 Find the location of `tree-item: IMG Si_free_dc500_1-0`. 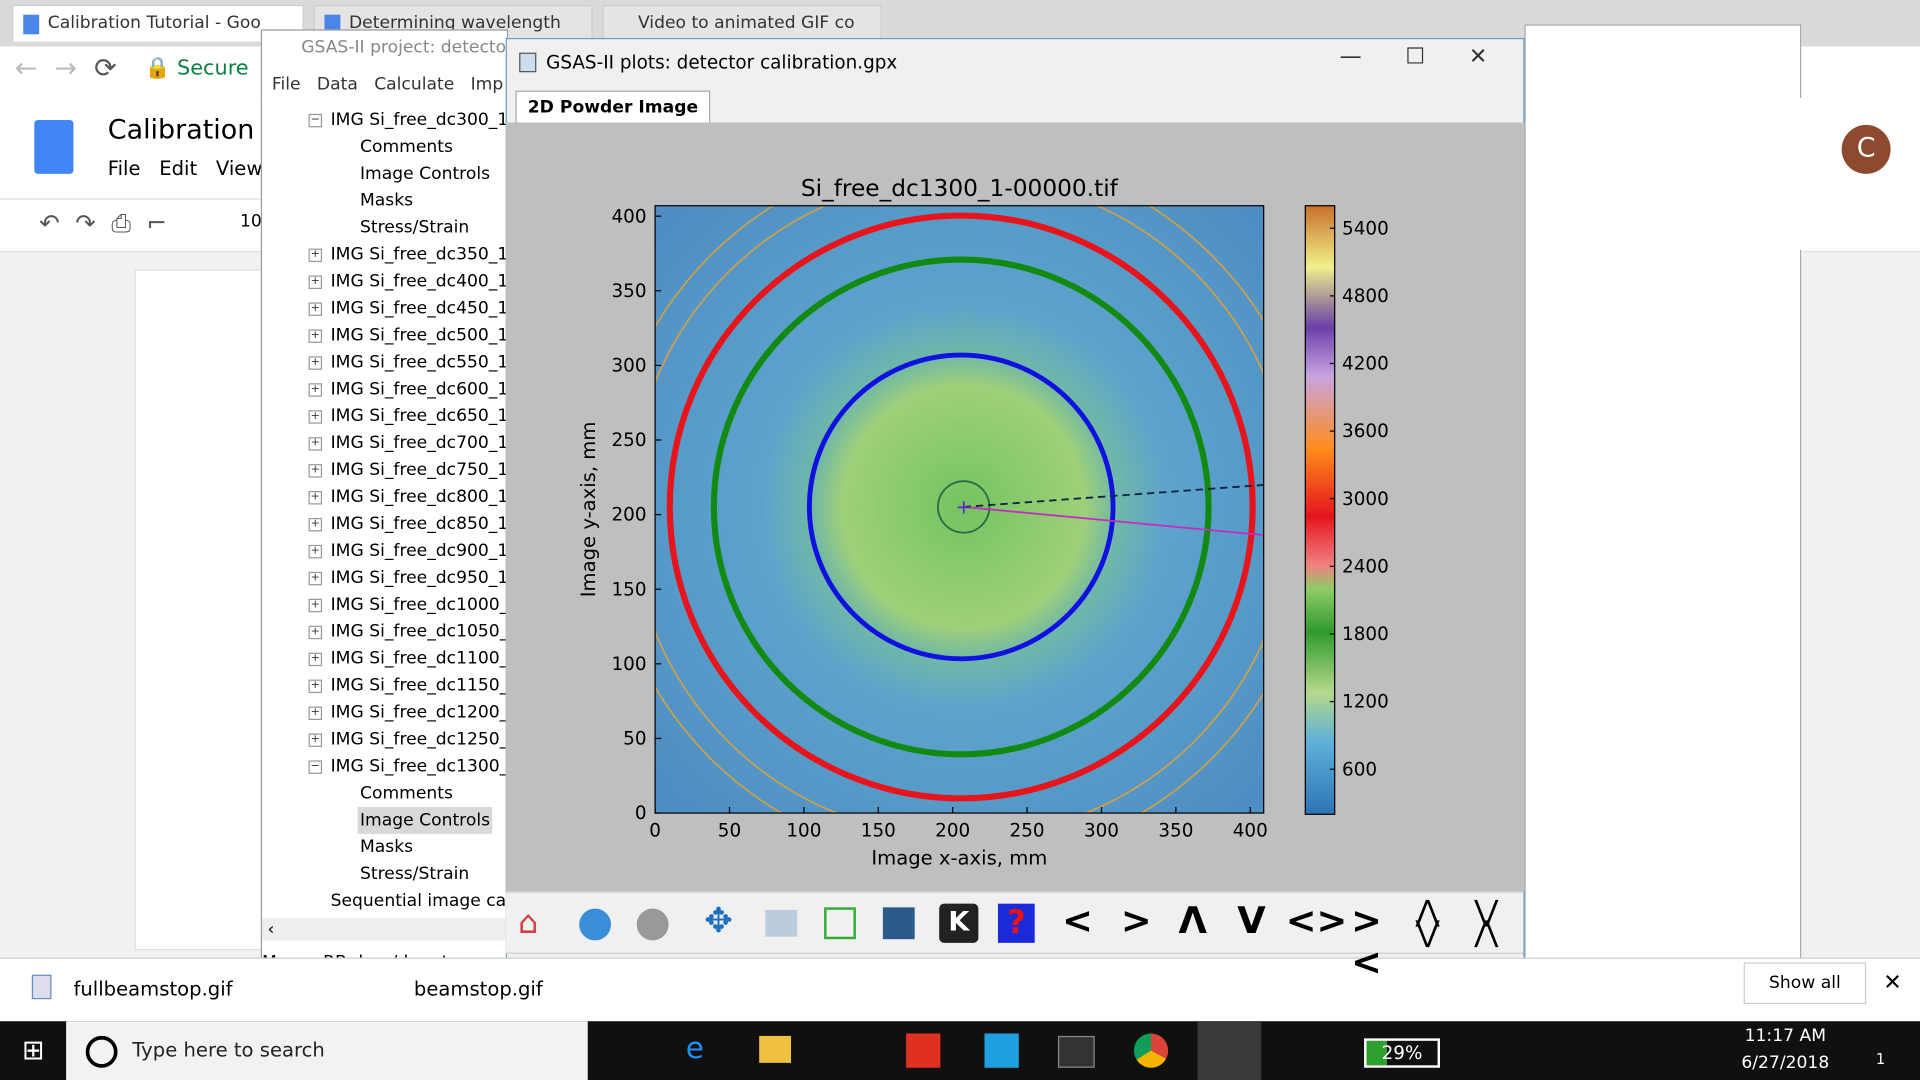

tree-item: IMG Si_free_dc500_1-0 is located at coordinates (418, 335).